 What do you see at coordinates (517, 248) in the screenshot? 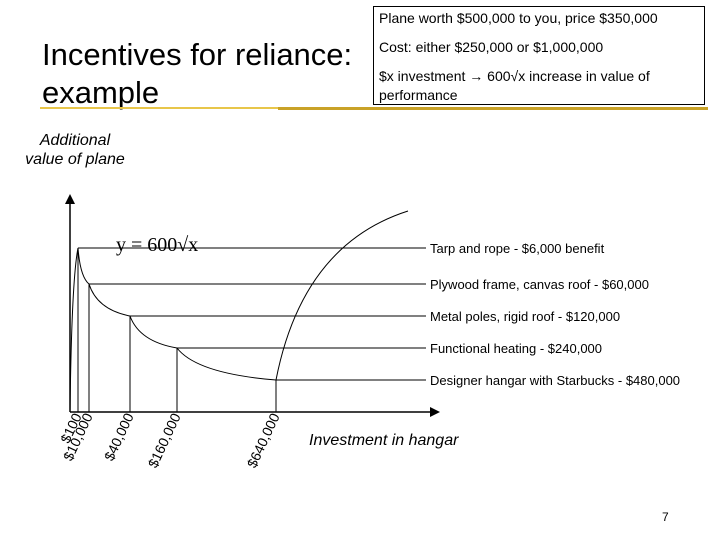
I see `level-label: Tarp and rope - $6,000 benefit` at bounding box center [517, 248].